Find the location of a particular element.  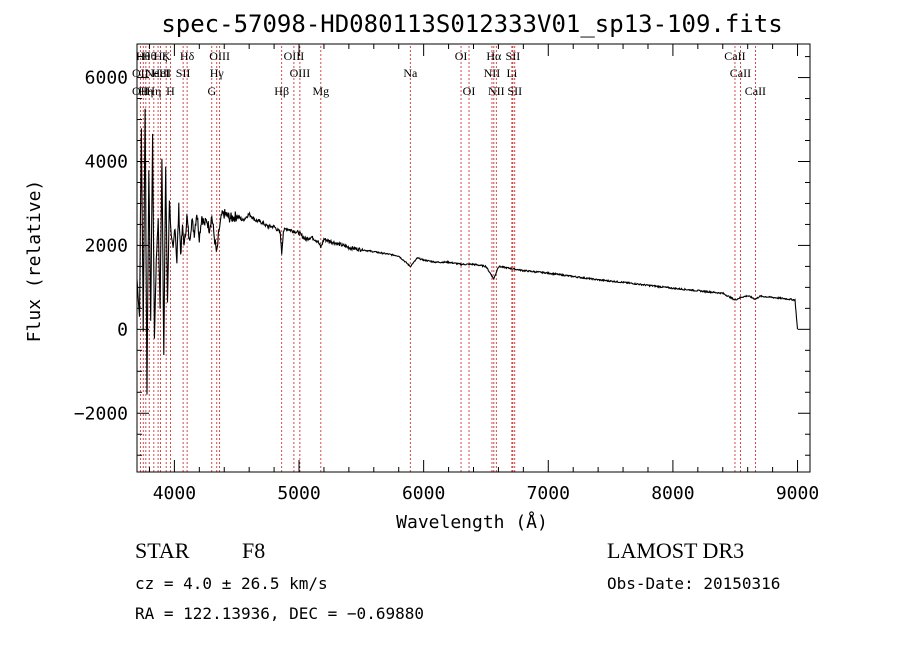

x-tick-label: 4000 is located at coordinates (174, 493).